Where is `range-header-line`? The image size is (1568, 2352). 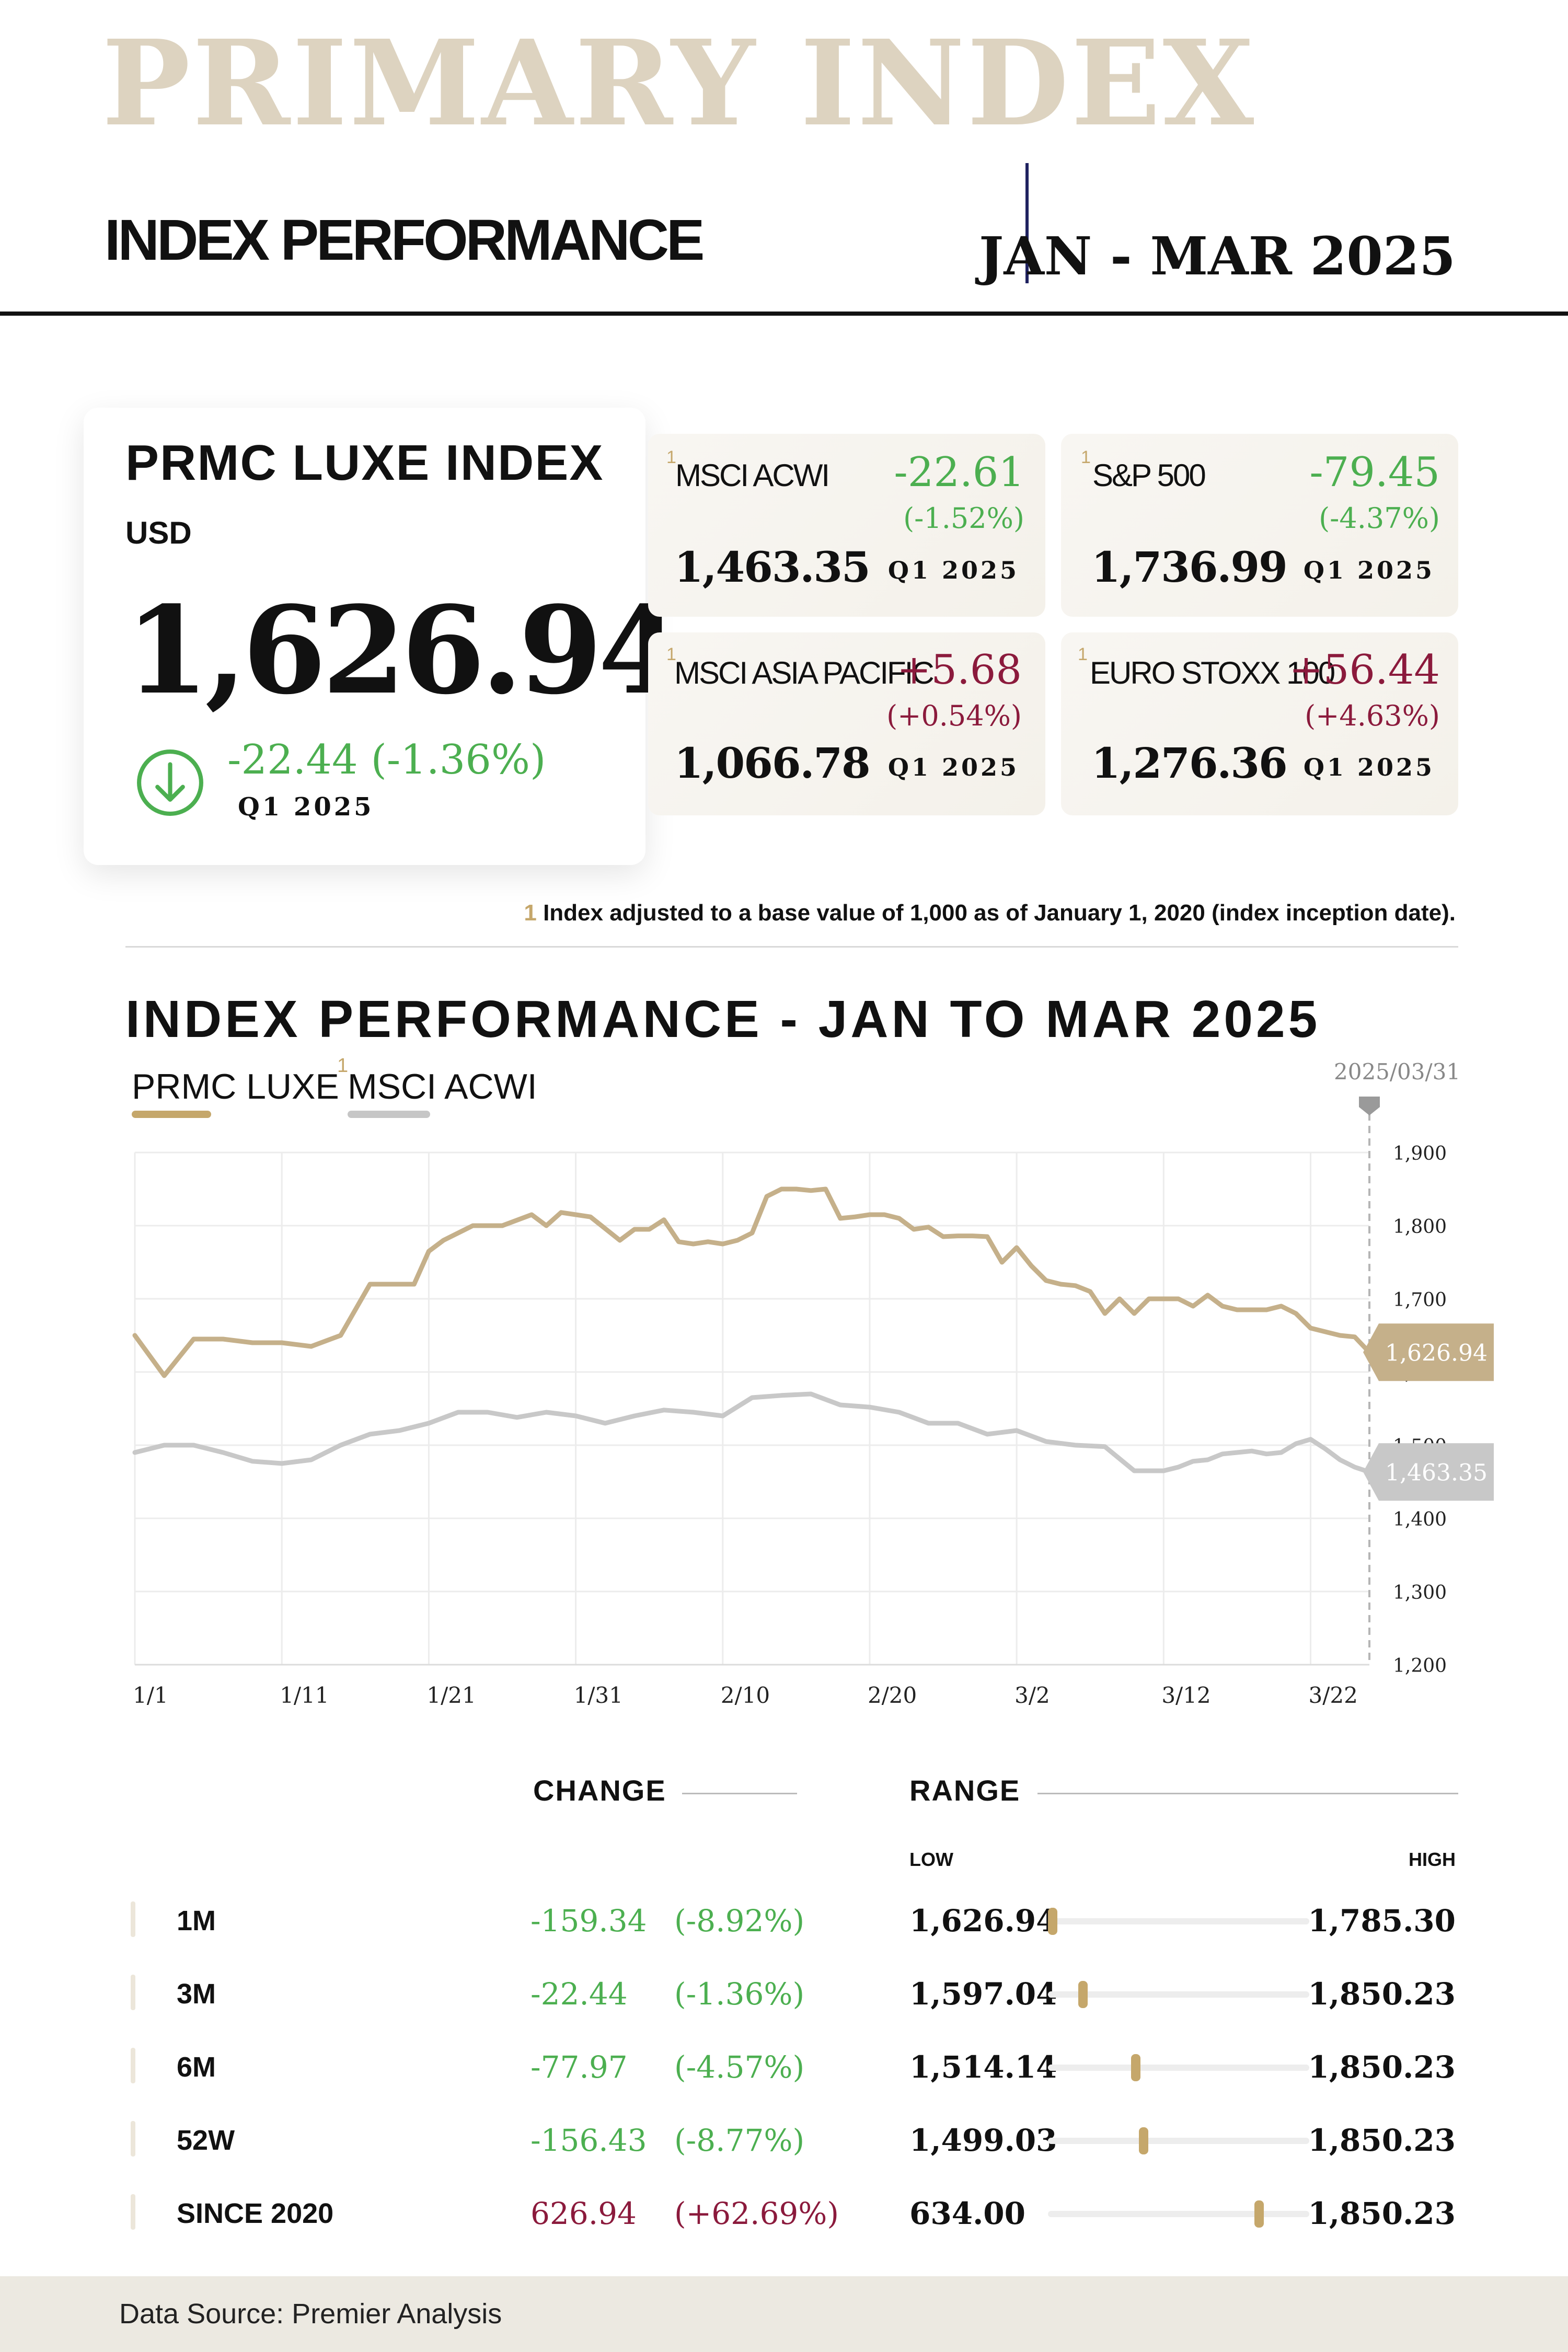
range-header-line is located at coordinates (1247, 1793).